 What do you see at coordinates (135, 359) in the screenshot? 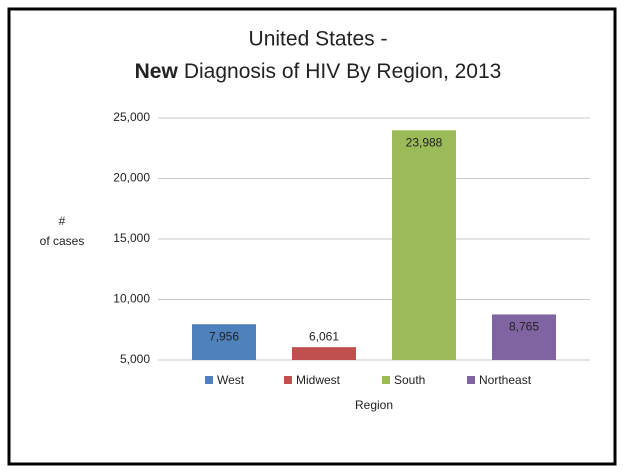
I see `y-tick-label: 5,000` at bounding box center [135, 359].